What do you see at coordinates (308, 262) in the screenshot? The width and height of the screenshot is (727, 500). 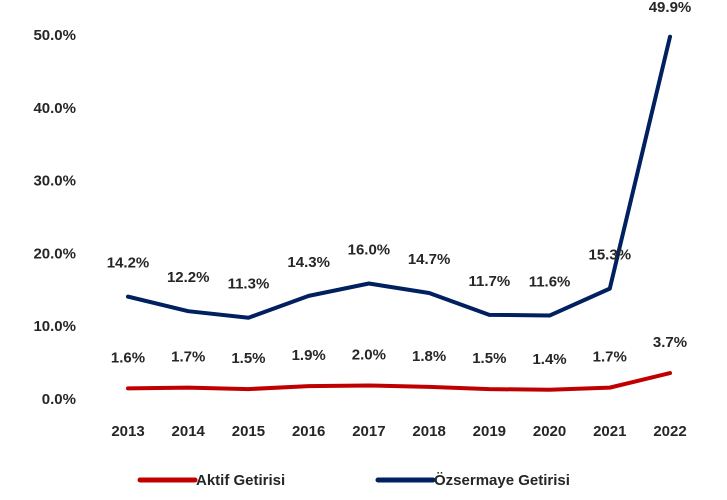 I see `data-label: 14.3%` at bounding box center [308, 262].